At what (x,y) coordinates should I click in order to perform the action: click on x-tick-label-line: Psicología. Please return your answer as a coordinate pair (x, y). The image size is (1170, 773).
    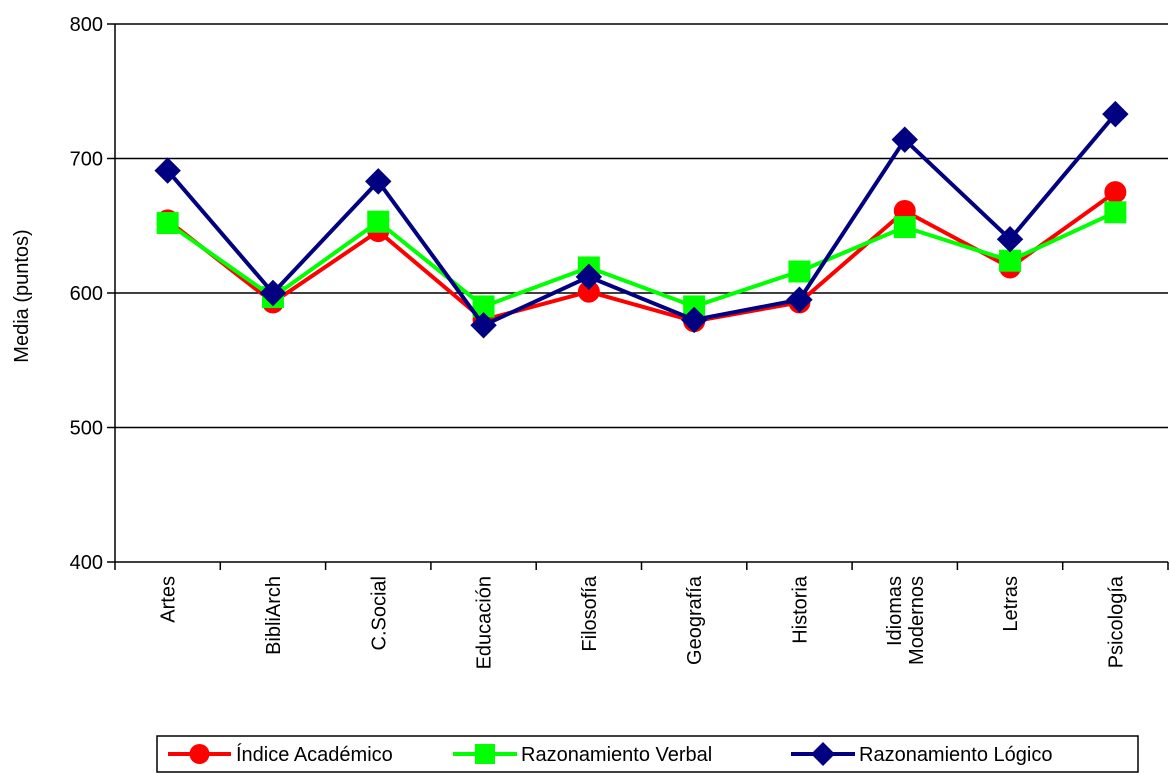
    Looking at the image, I should click on (1116, 621).